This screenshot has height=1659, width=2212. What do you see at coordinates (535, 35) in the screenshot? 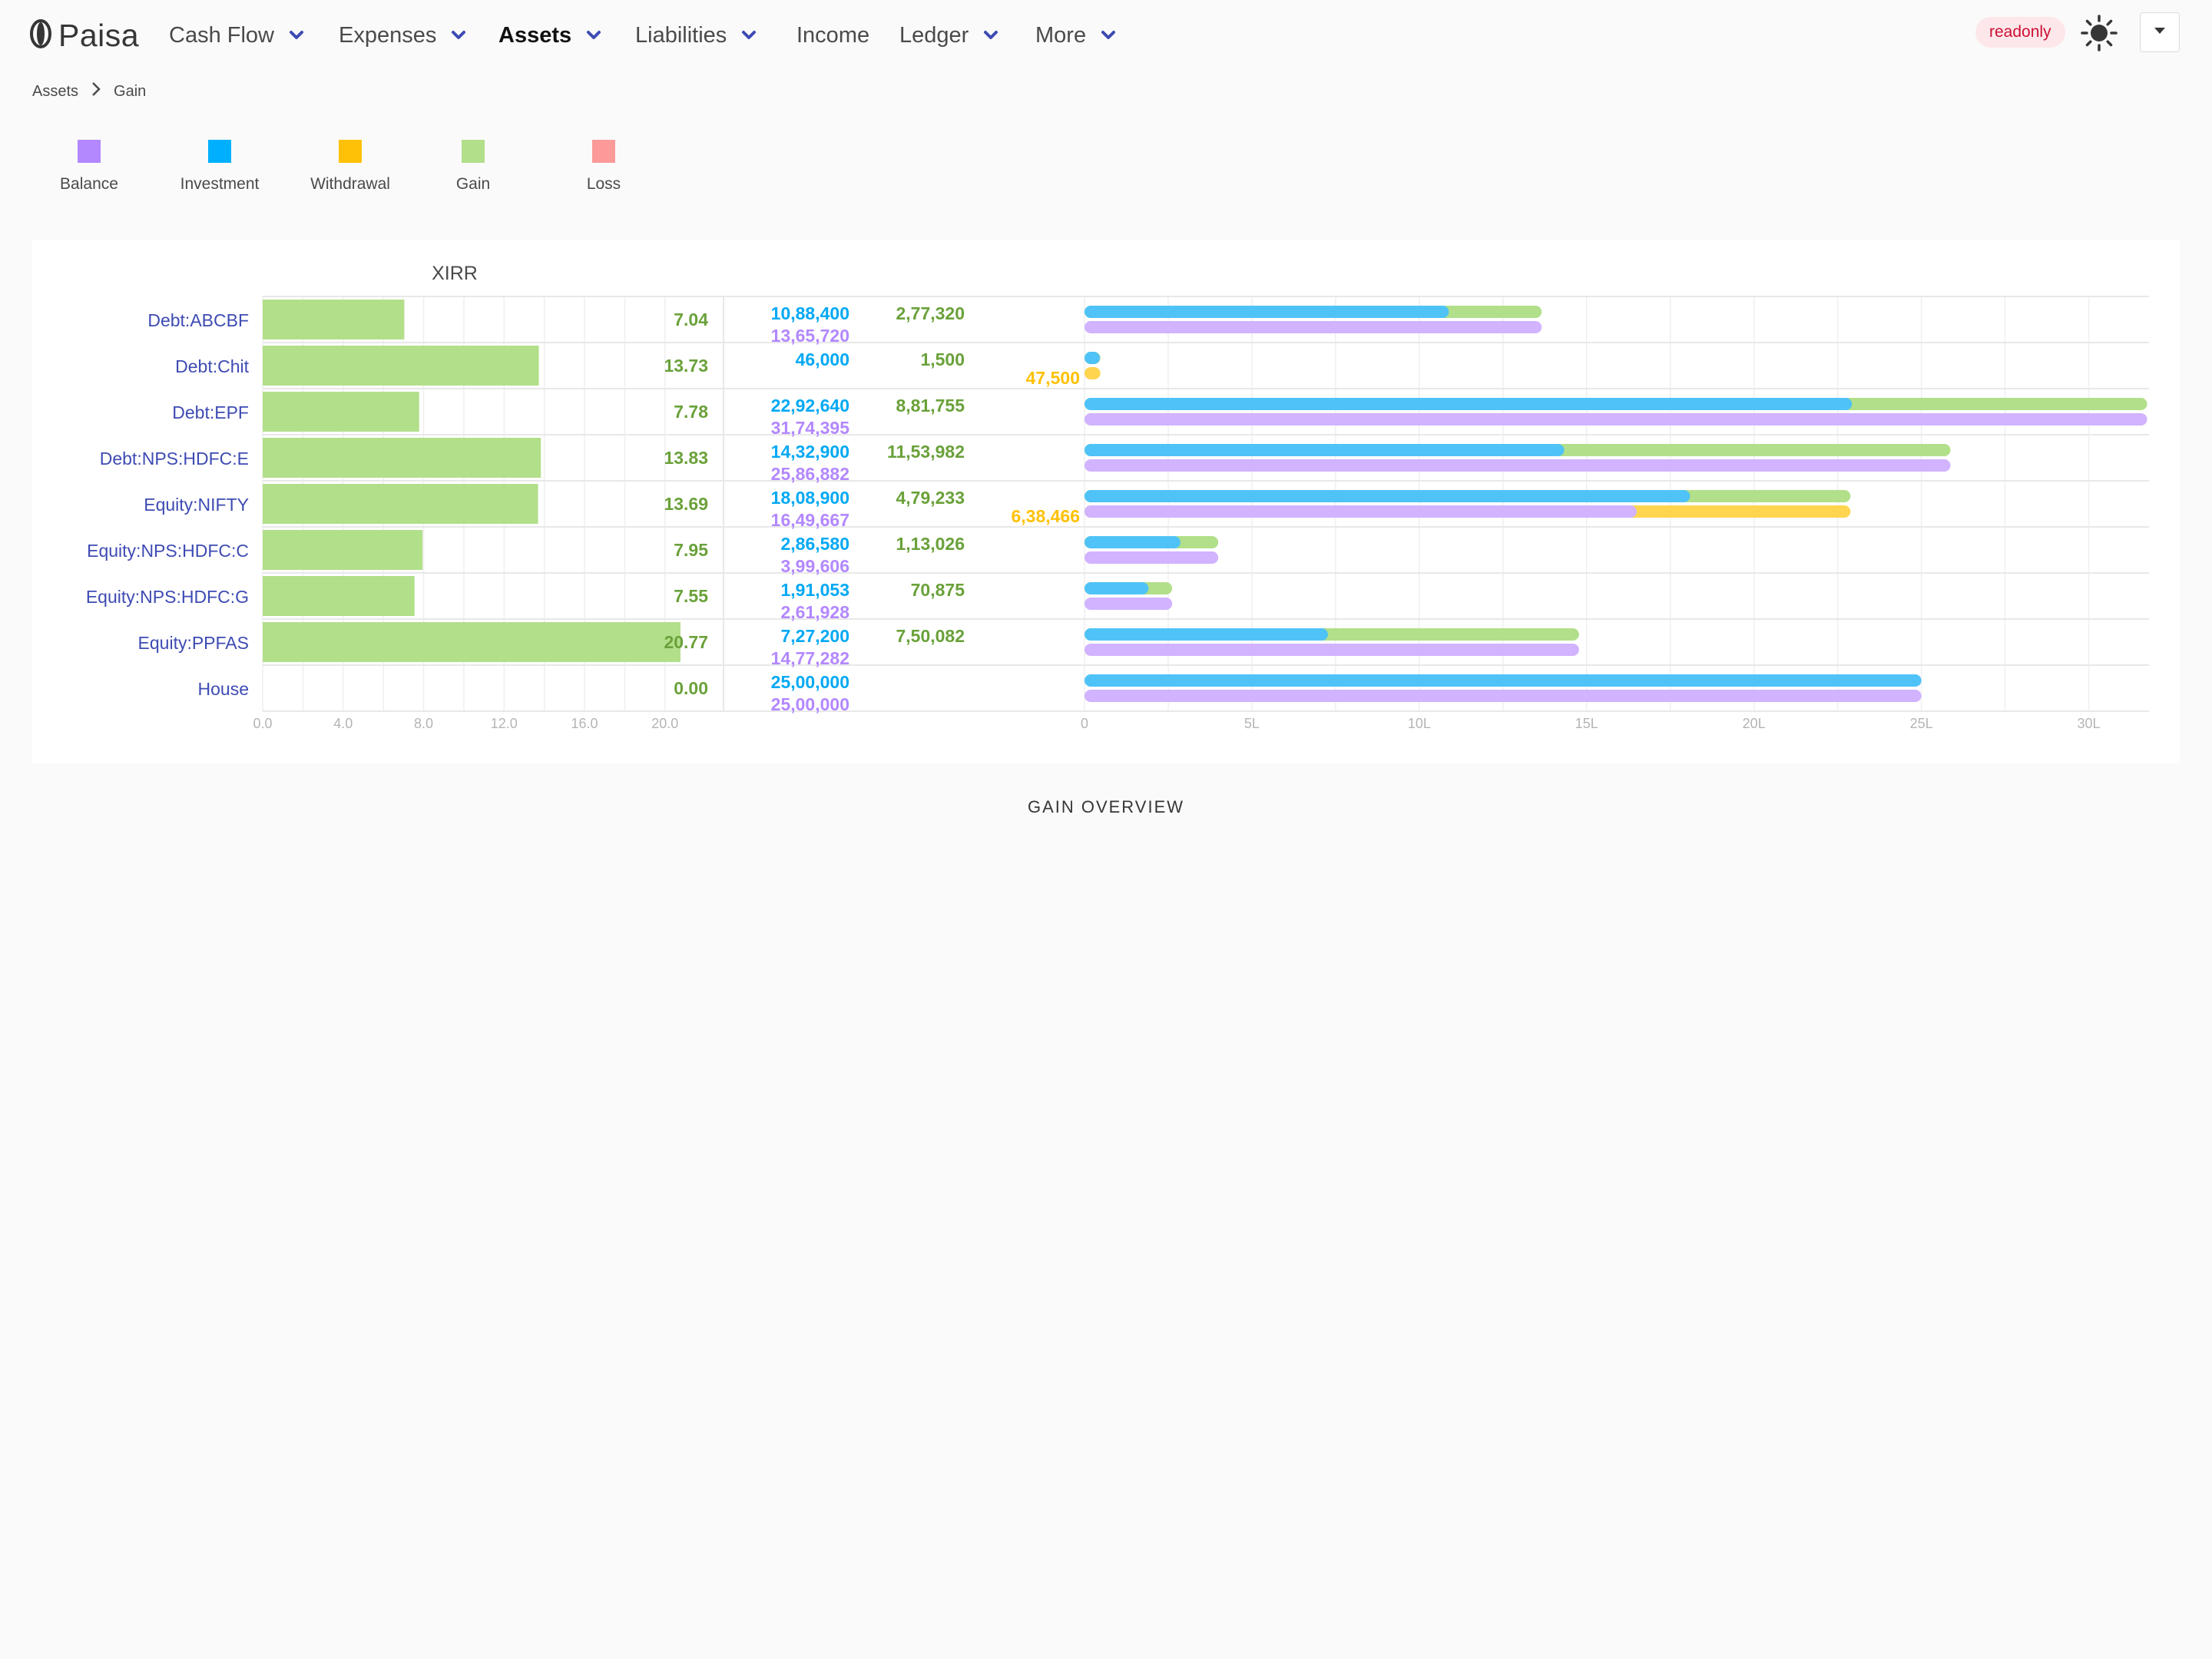
I see `nav-item-label: Assets` at bounding box center [535, 35].